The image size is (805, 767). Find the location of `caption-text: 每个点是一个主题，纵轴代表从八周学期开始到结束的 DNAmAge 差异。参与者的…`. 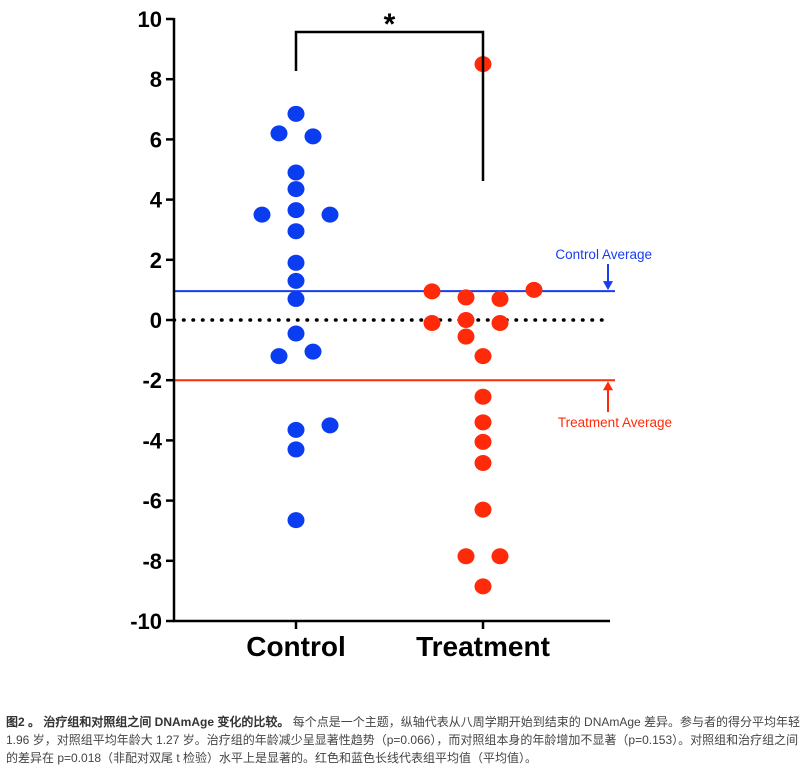

caption-text: 每个点是一个主题，纵轴代表从八周学期开始到结束的 DNAmAge 差异。参与者的… is located at coordinates (403, 740).